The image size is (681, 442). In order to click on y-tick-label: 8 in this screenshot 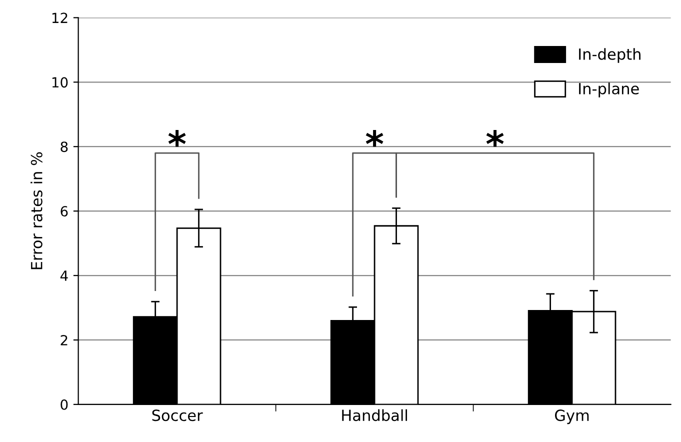, I will do `click(64, 147)`.